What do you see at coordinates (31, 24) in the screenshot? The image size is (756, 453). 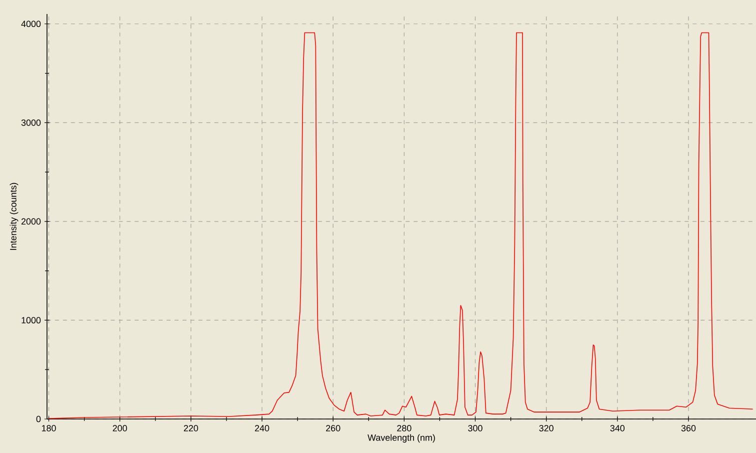 I see `y-tick-label: 4000` at bounding box center [31, 24].